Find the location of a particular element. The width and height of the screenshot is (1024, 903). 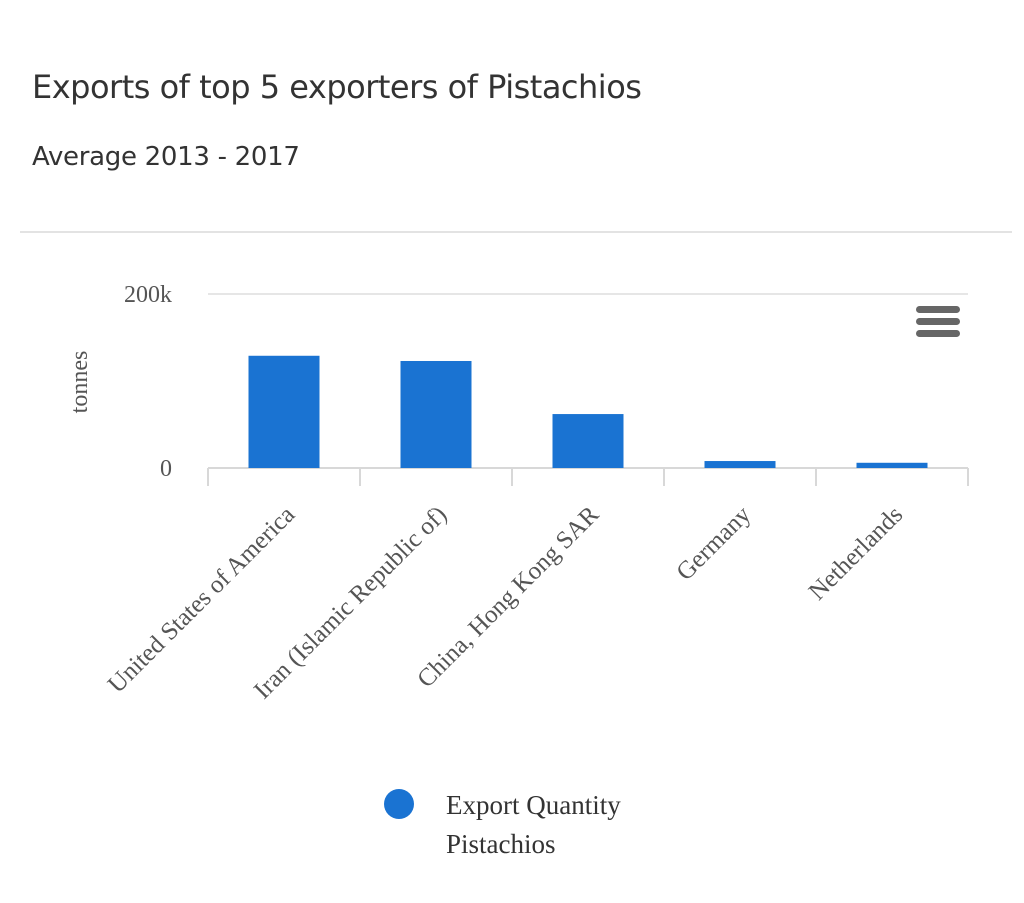

chart-title: Exports of top 5 exporters of Pistachios is located at coordinates (337, 87).